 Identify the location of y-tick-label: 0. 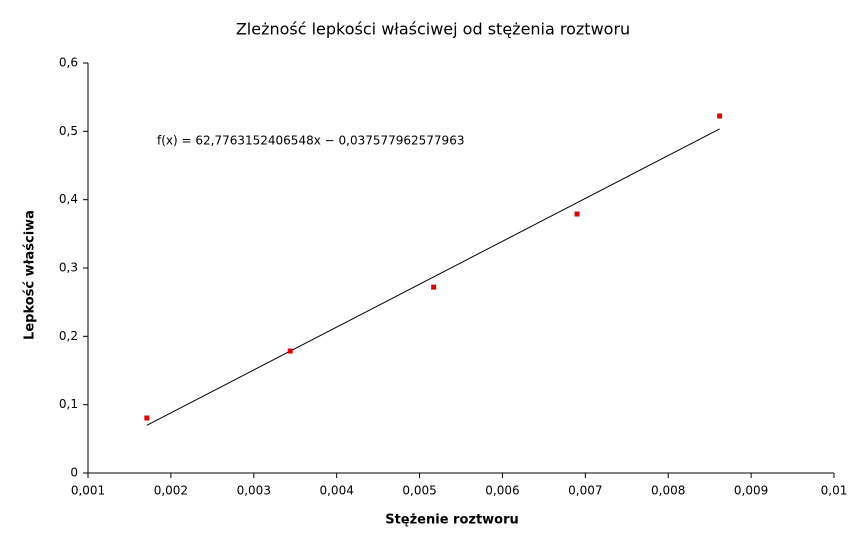
(74, 473).